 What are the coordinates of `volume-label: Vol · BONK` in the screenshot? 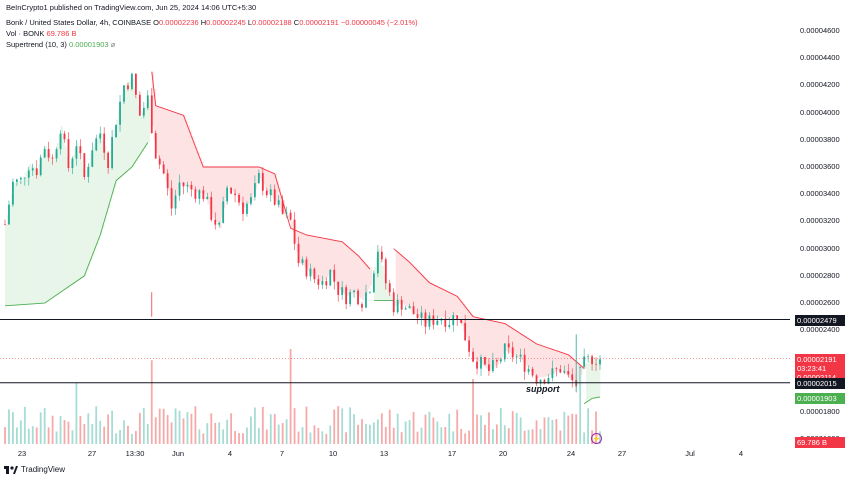 It's located at (25, 33).